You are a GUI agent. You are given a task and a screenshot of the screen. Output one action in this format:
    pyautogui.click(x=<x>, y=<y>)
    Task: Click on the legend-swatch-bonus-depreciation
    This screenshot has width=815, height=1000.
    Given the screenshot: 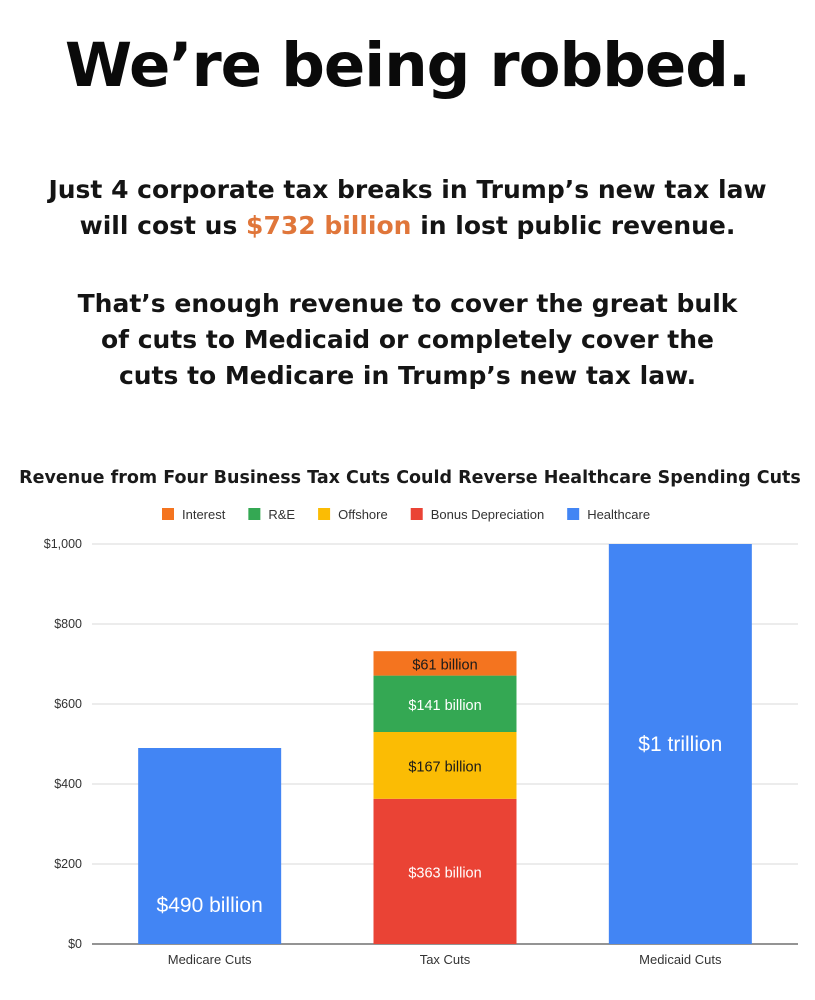 What is the action you would take?
    pyautogui.click(x=416, y=514)
    